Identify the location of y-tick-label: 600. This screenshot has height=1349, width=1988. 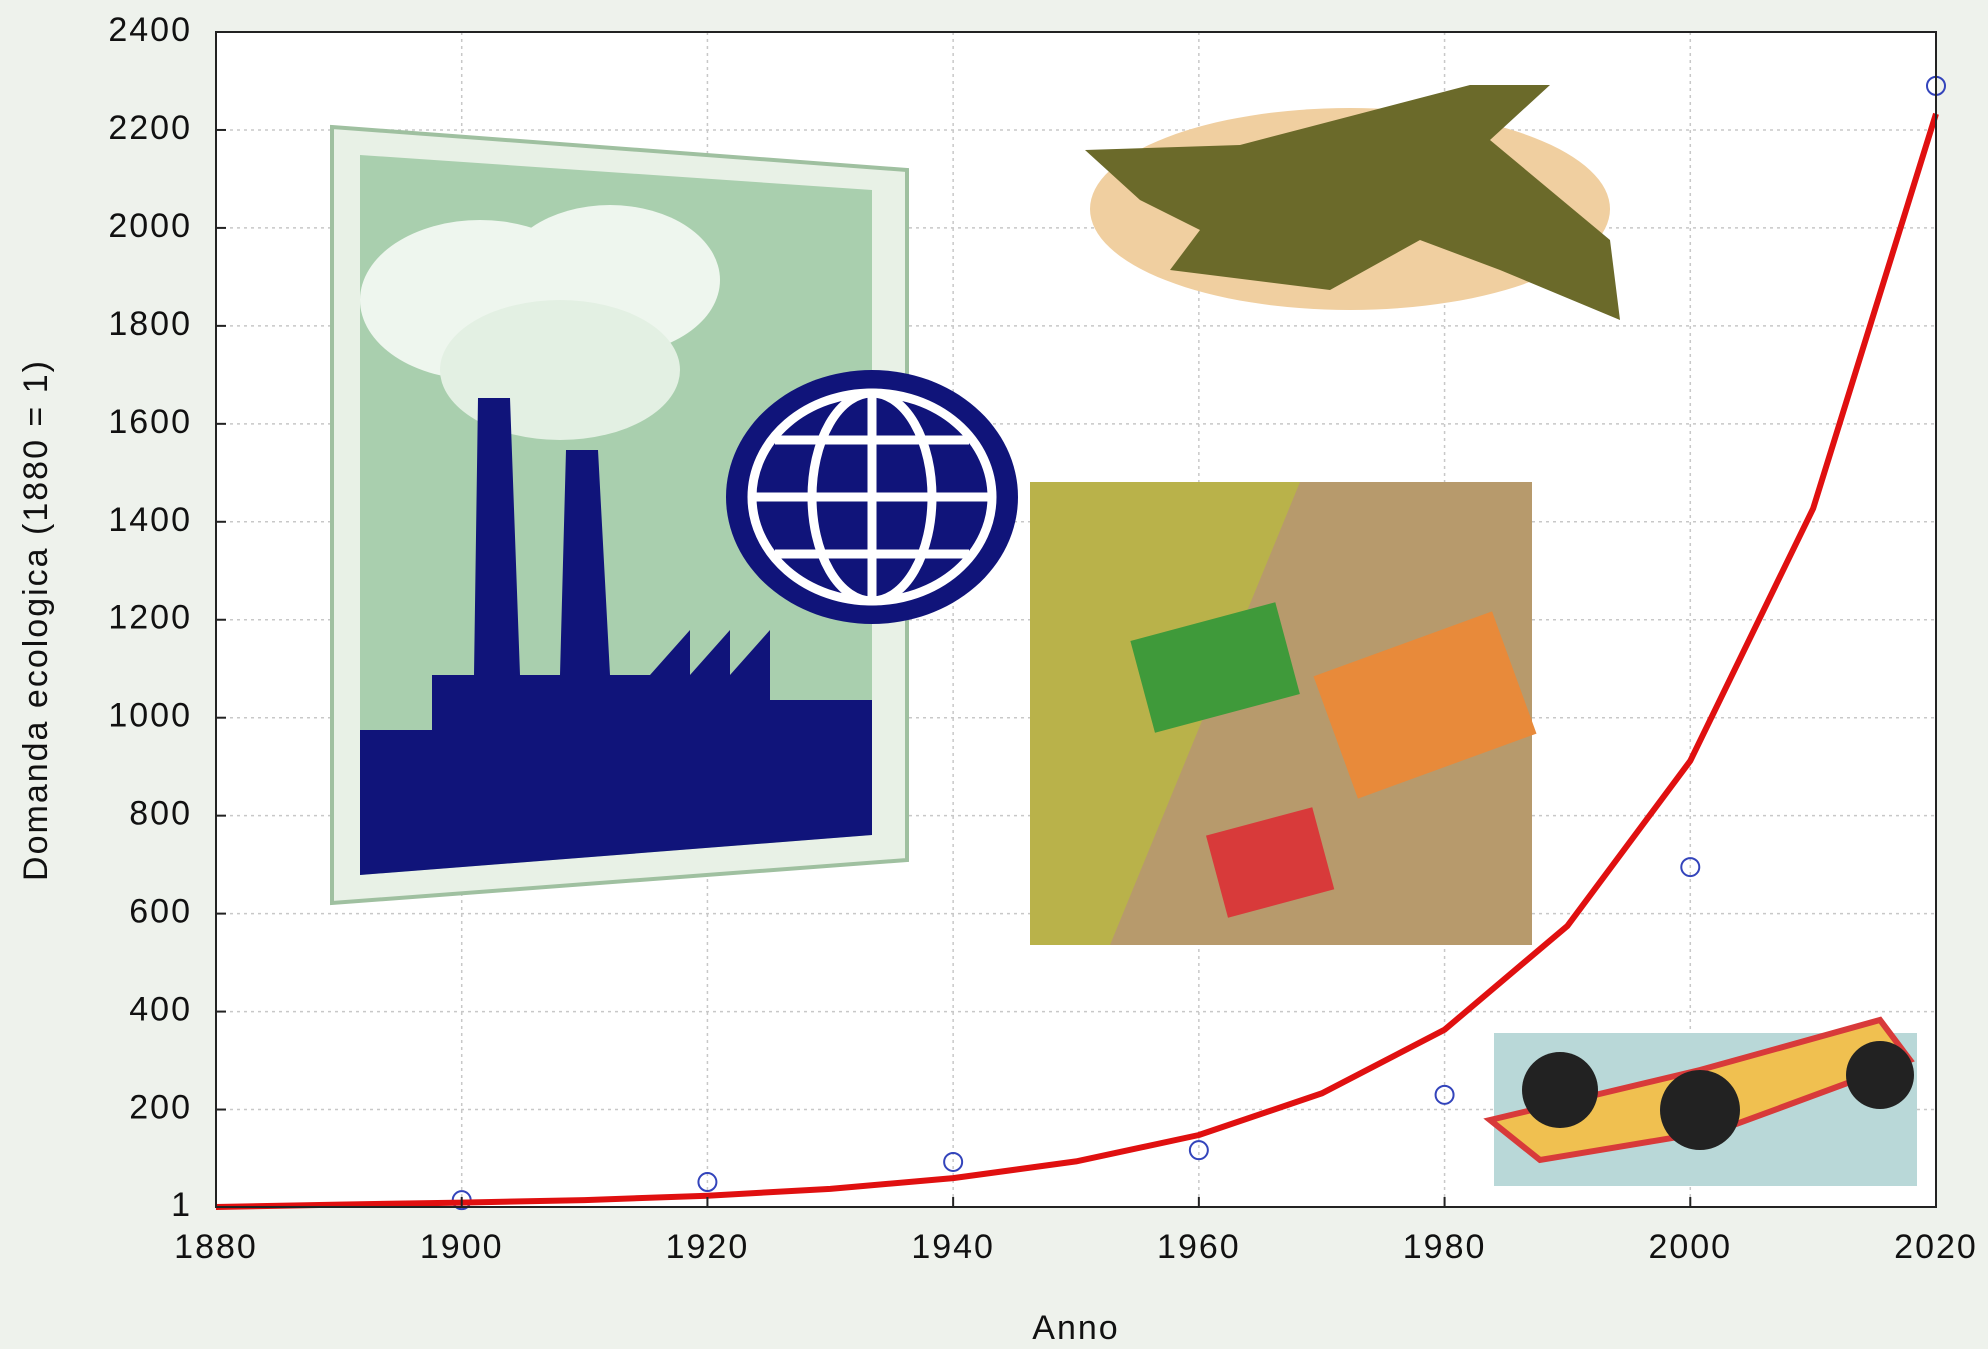
(160, 912).